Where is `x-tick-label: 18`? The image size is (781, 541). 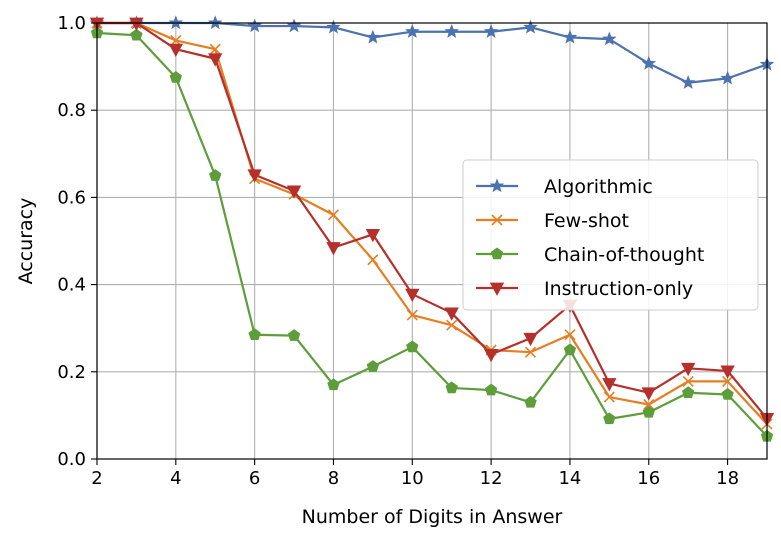
x-tick-label: 18 is located at coordinates (727, 478).